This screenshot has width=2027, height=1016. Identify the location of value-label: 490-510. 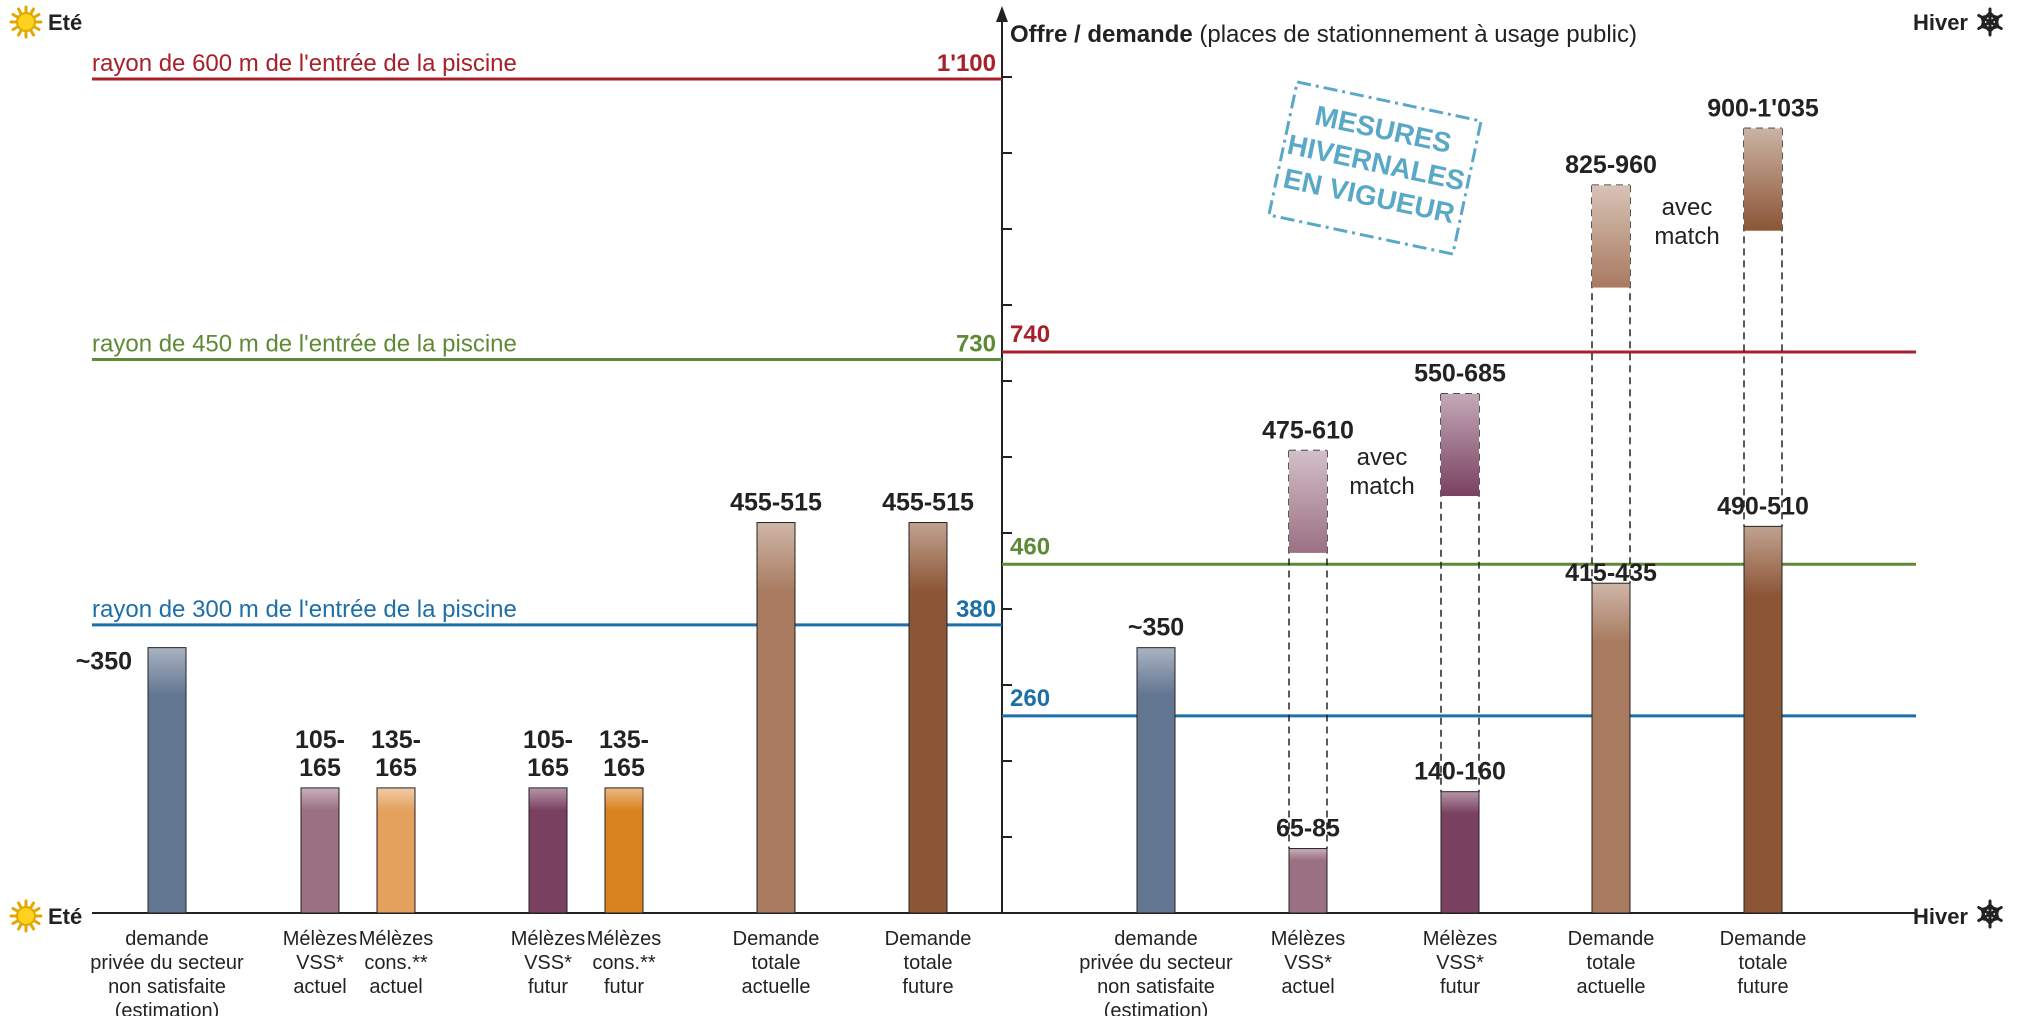
(1763, 506).